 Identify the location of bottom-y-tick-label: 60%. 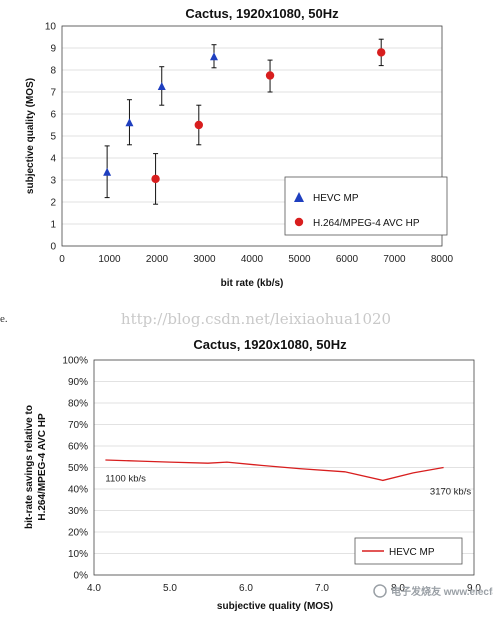
(78, 447).